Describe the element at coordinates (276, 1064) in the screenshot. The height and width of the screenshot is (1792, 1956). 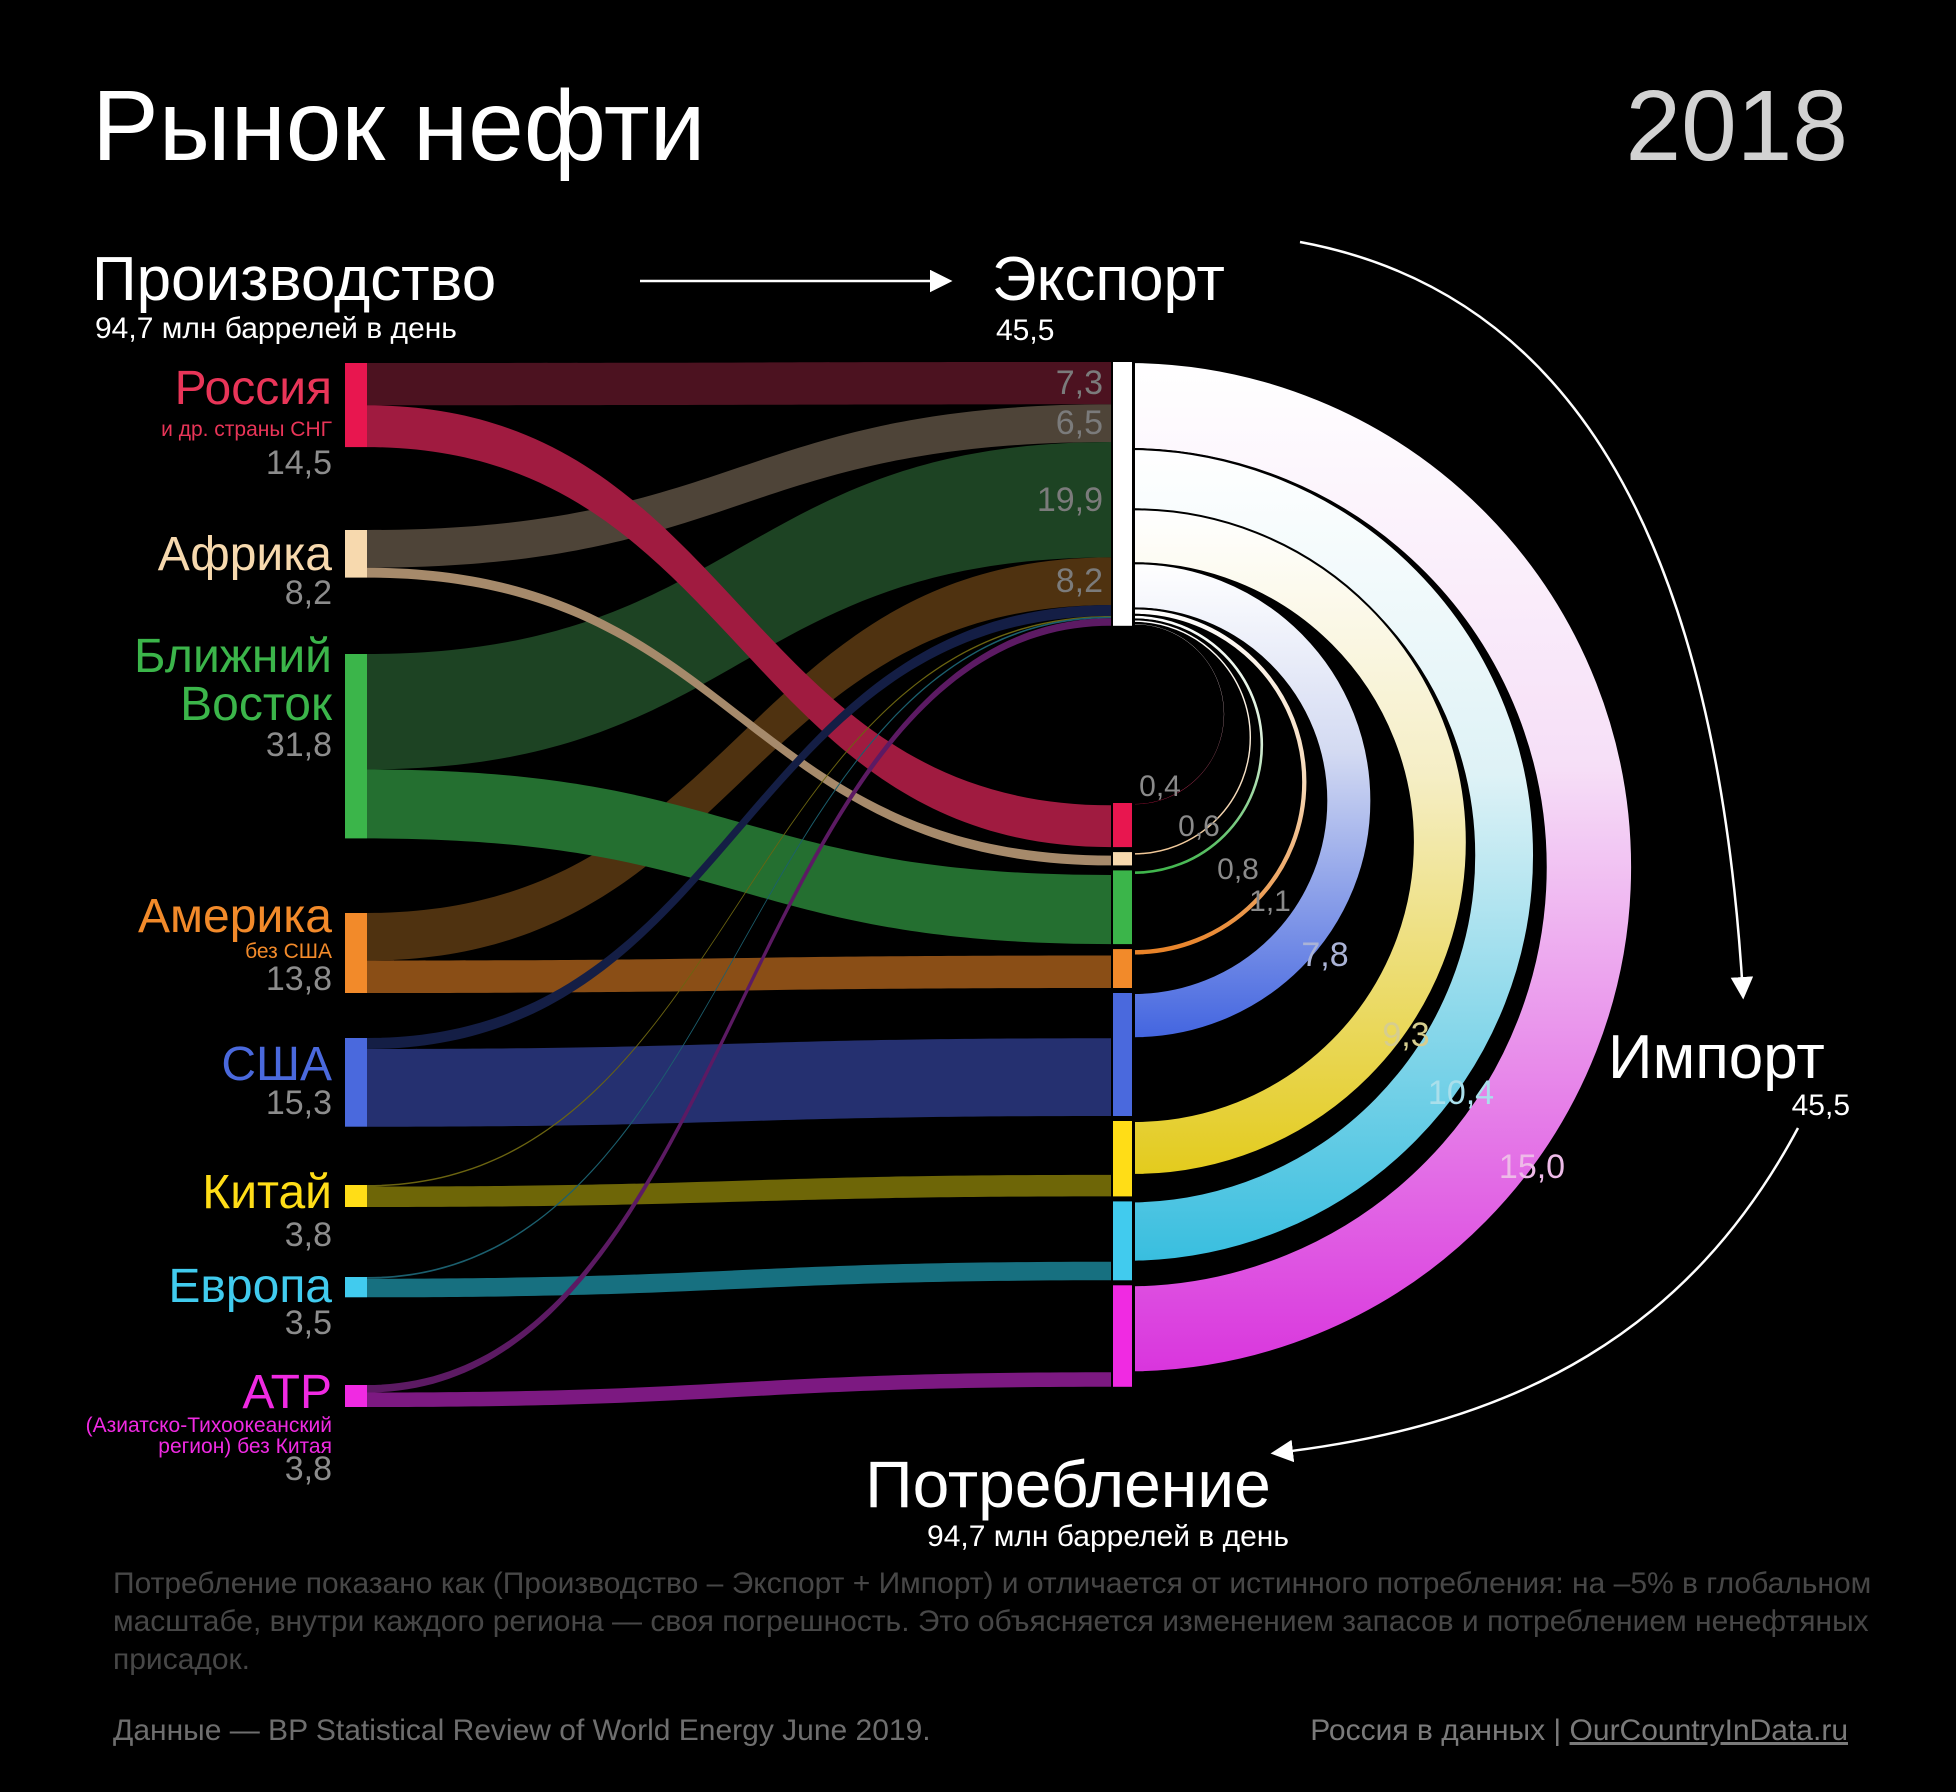
I see `region-name-usa: США` at that location.